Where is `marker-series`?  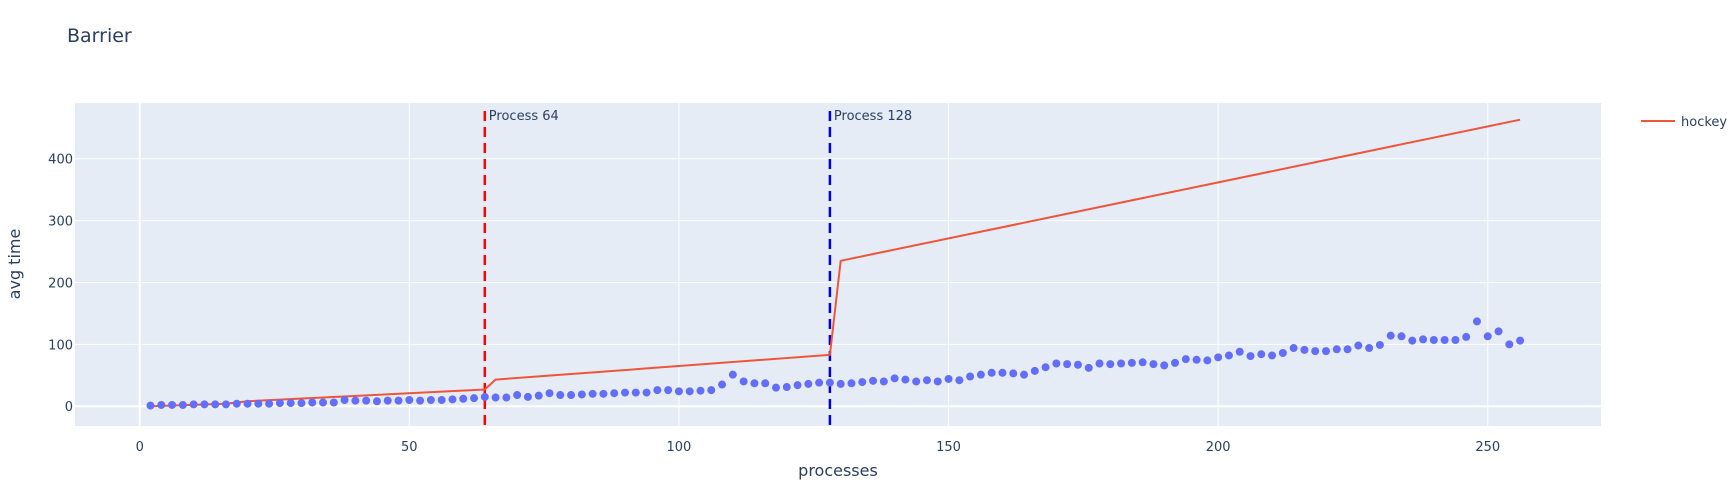
marker-series is located at coordinates (835, 363).